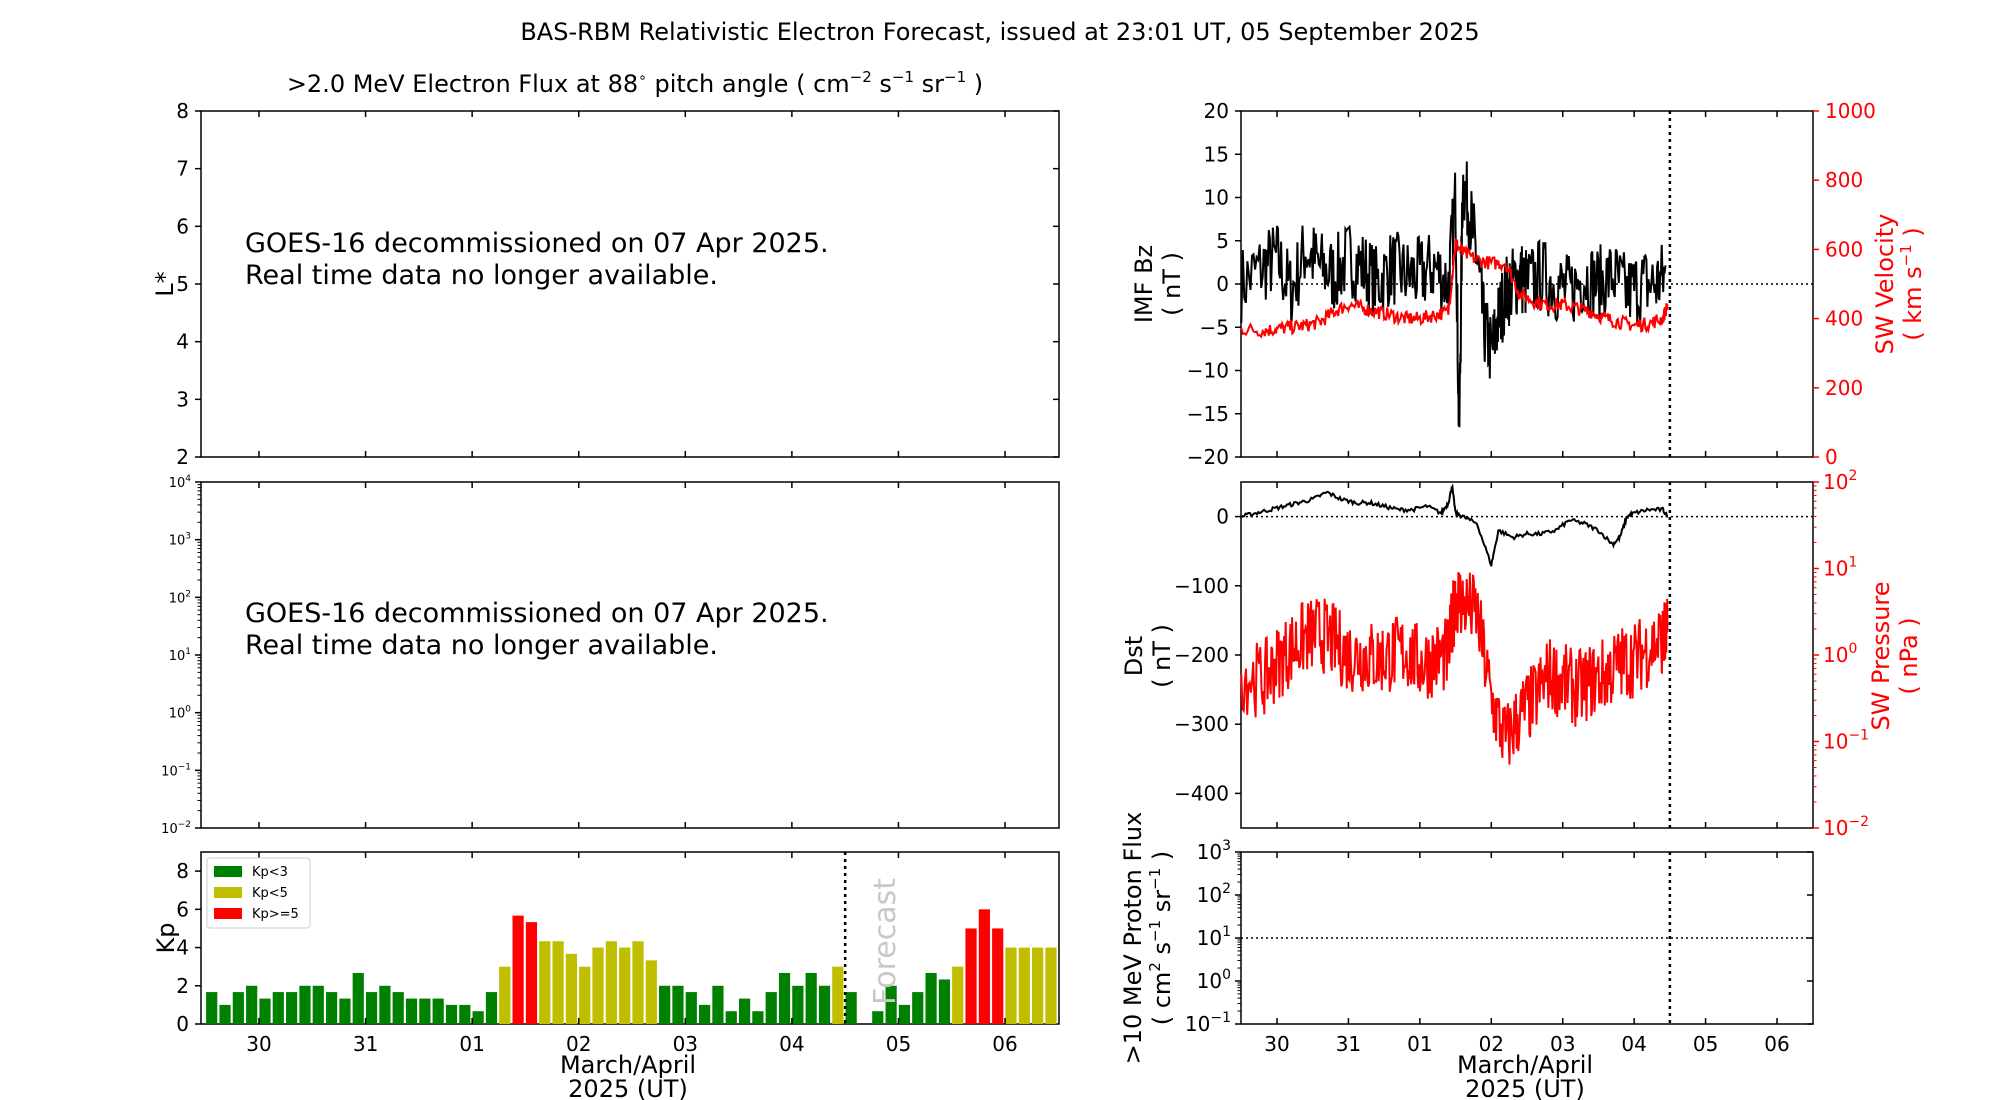  What do you see at coordinates (1144, 284) in the screenshot?
I see `imf-ylabel-line1: IMF Bz` at bounding box center [1144, 284].